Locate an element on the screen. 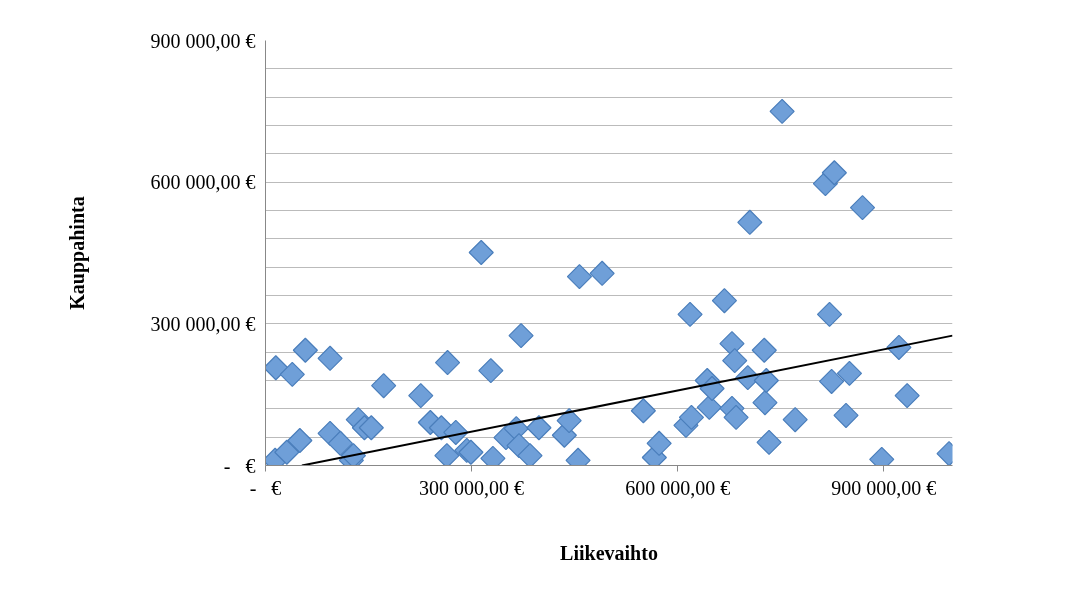 The width and height of the screenshot is (1065, 590). x-tick-label: - € is located at coordinates (265, 487).